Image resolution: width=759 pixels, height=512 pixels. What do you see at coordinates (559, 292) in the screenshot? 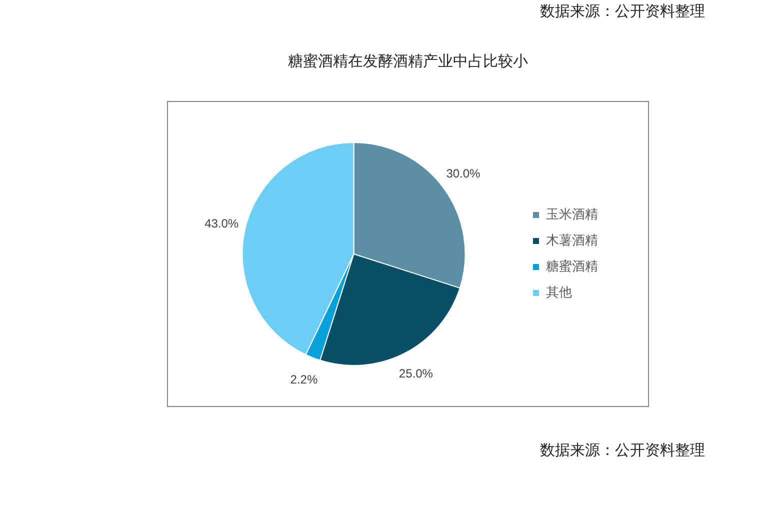
I see `legend-label: 其他` at bounding box center [559, 292].